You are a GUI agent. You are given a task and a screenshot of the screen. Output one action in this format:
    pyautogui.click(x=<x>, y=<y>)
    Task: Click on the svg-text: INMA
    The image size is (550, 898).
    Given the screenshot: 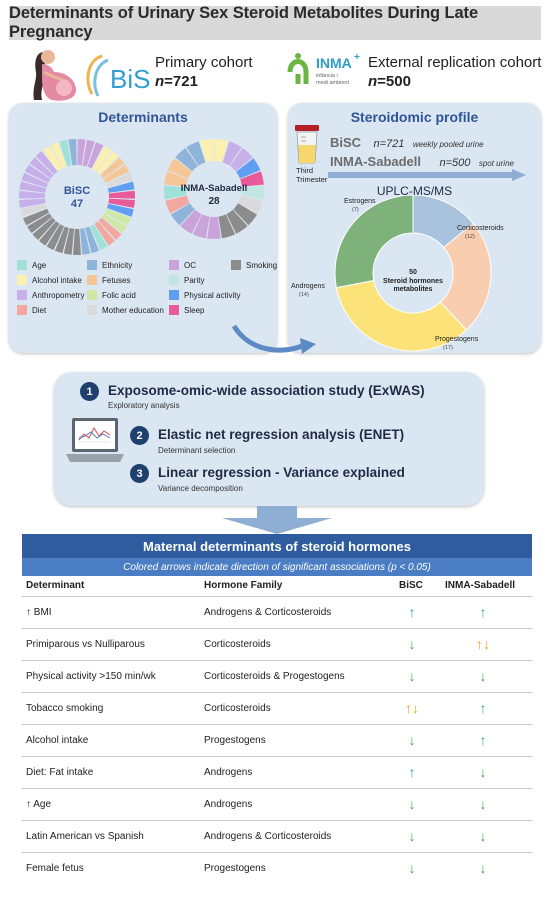 What is the action you would take?
    pyautogui.click(x=334, y=63)
    